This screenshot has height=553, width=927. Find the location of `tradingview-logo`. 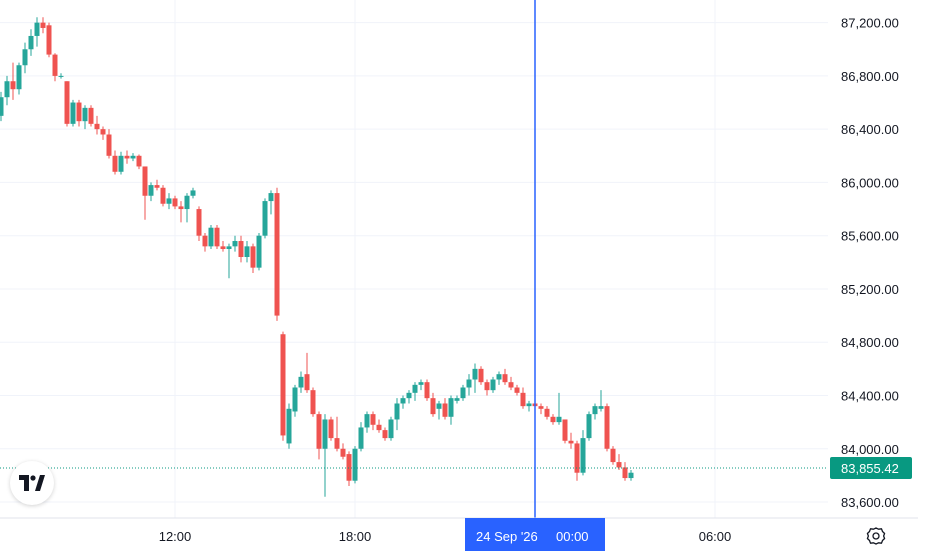

tradingview-logo is located at coordinates (32, 483).